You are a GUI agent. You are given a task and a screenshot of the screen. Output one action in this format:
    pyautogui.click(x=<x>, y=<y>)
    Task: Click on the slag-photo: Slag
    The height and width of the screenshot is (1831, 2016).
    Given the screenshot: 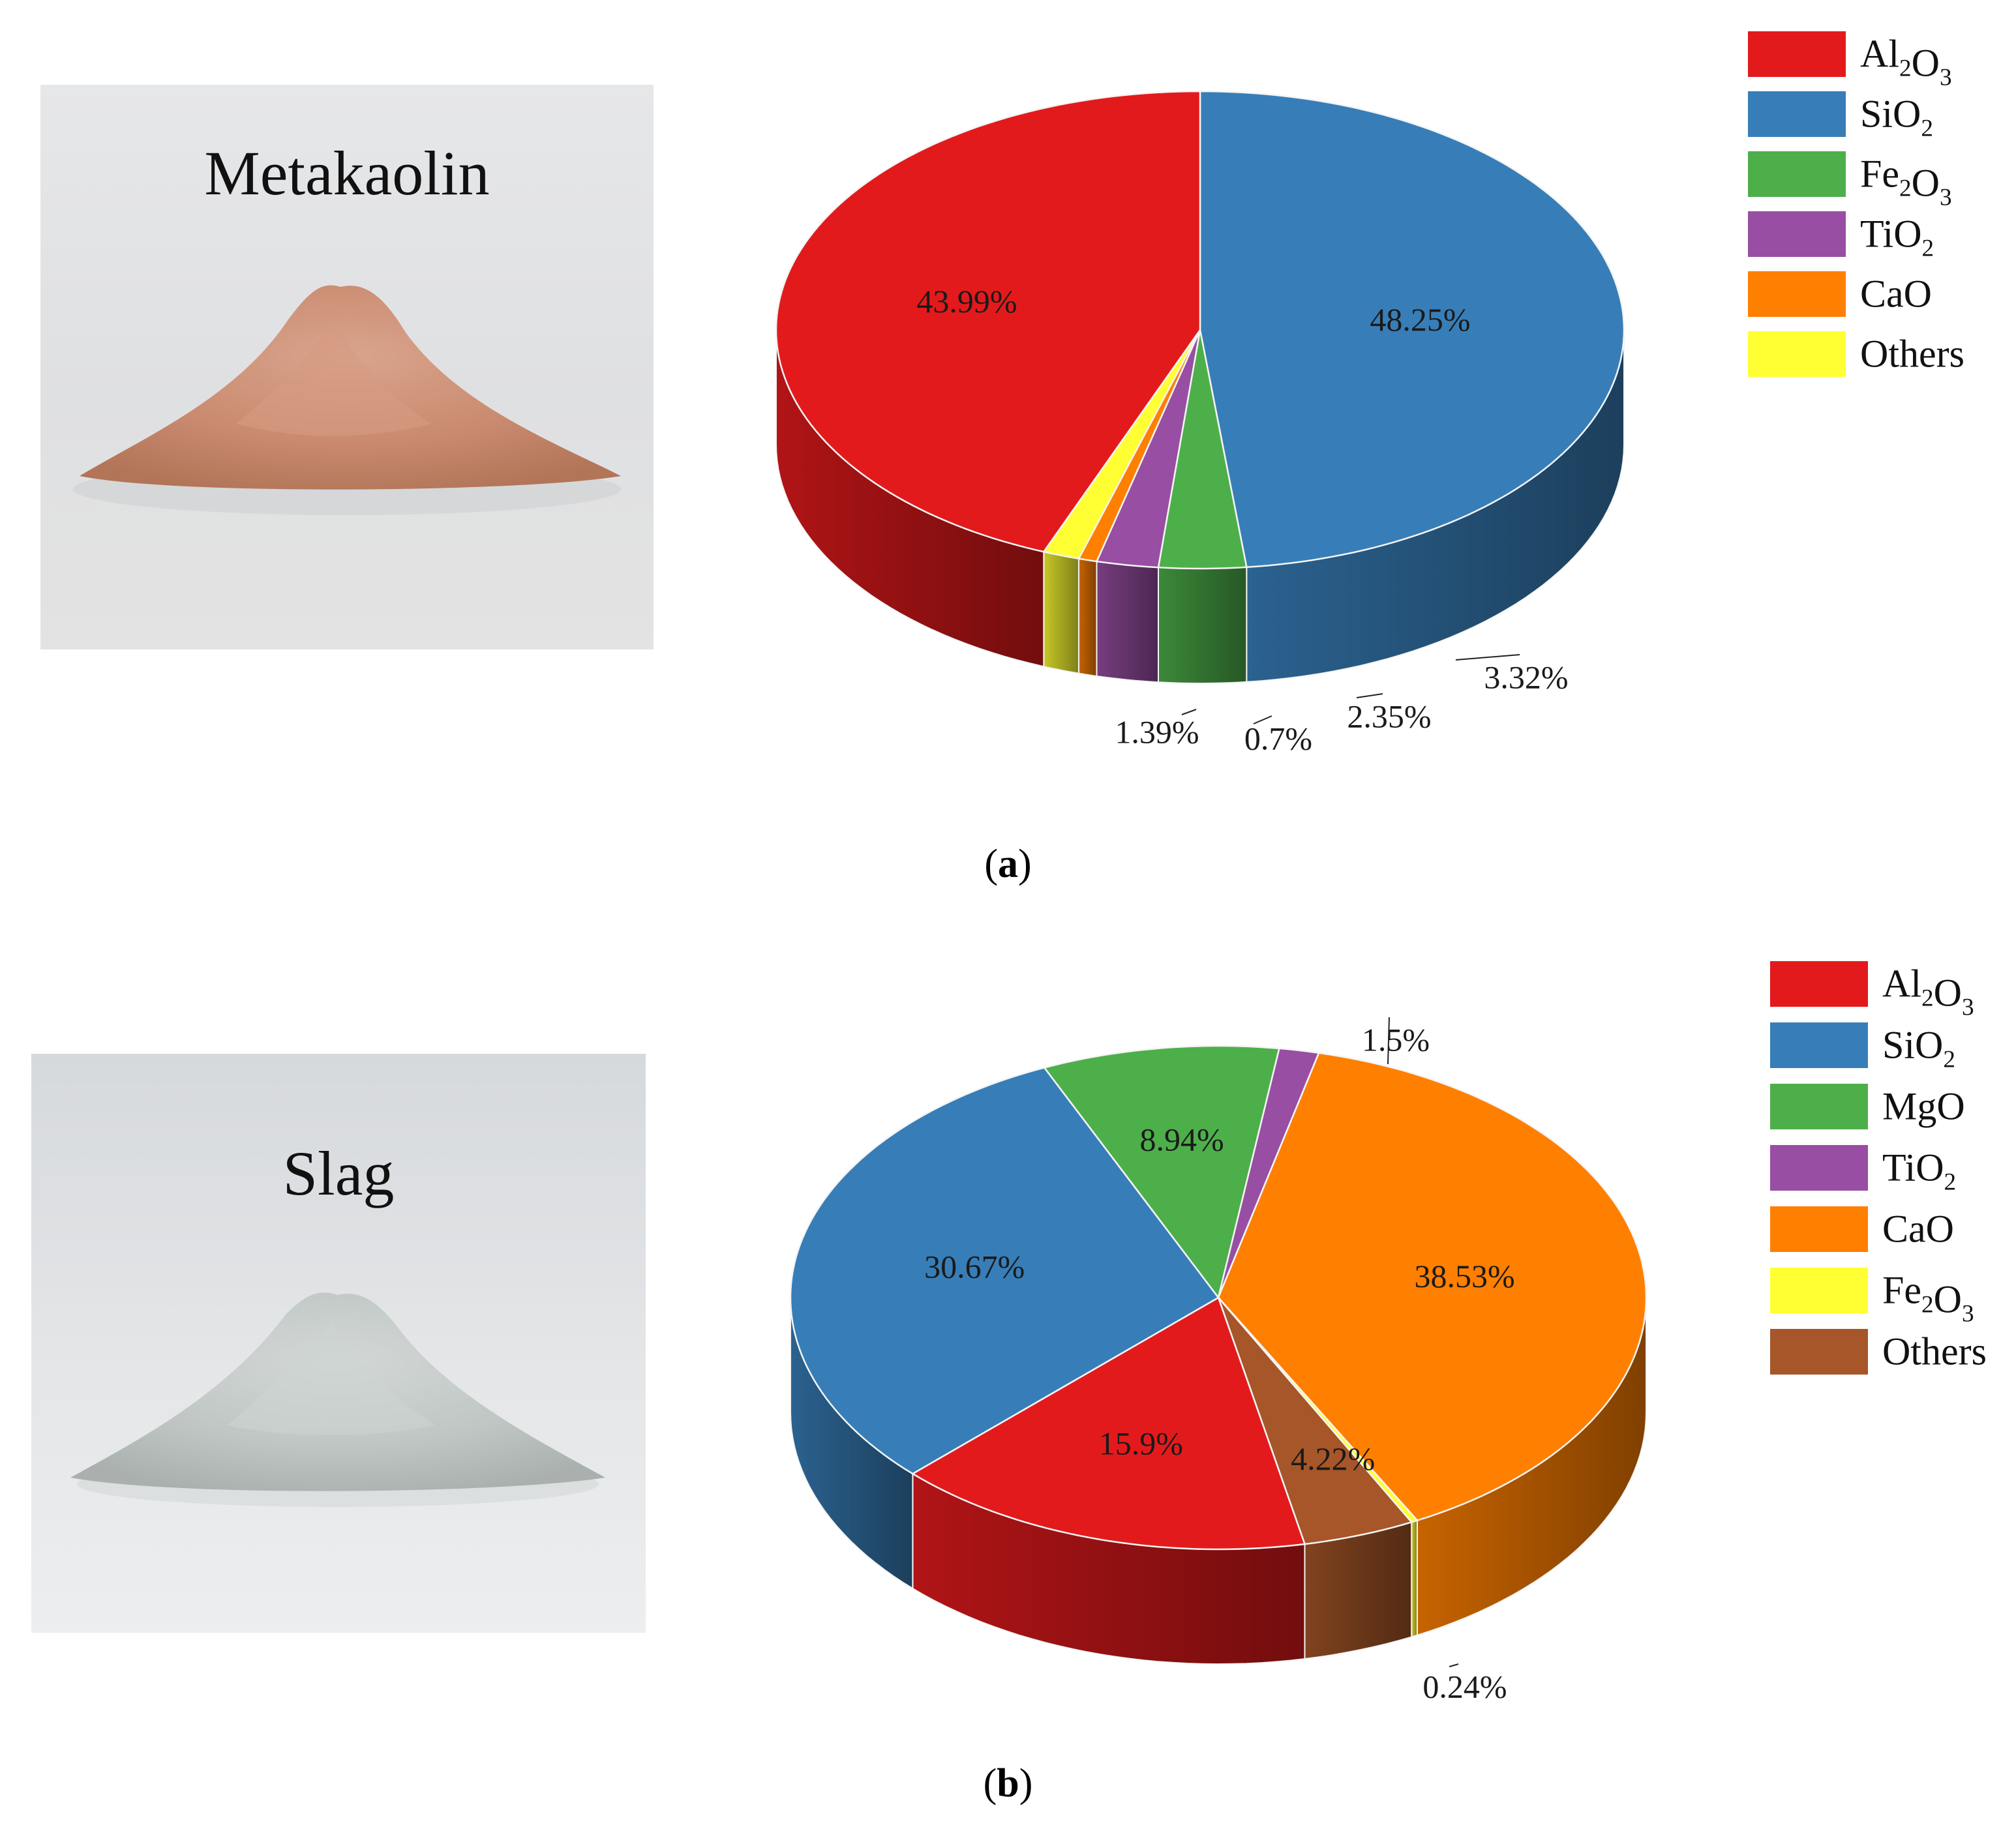 What is the action you would take?
    pyautogui.click(x=338, y=1343)
    